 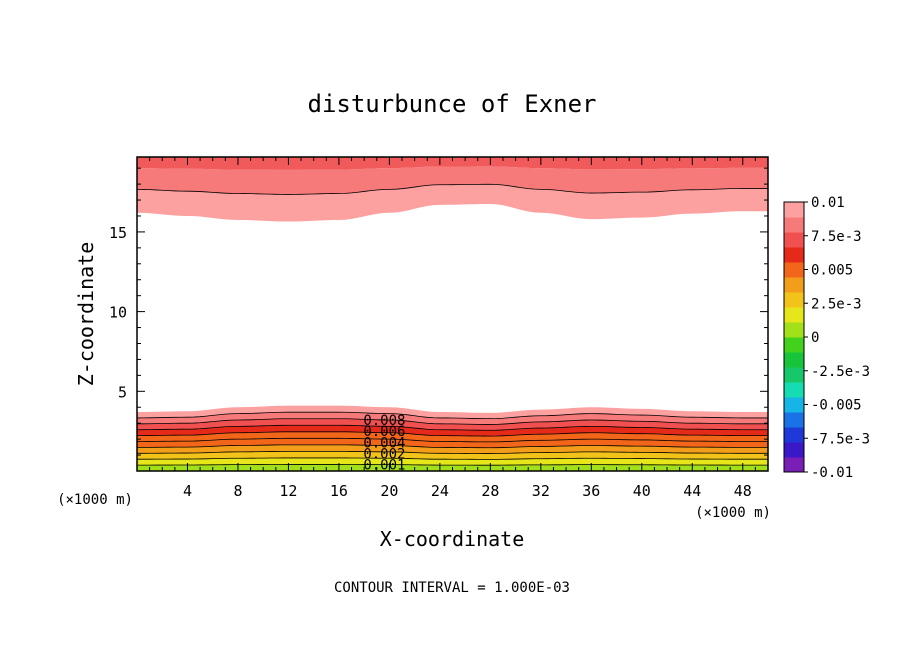 I want to click on contour-label: 0.006, so click(x=384, y=432).